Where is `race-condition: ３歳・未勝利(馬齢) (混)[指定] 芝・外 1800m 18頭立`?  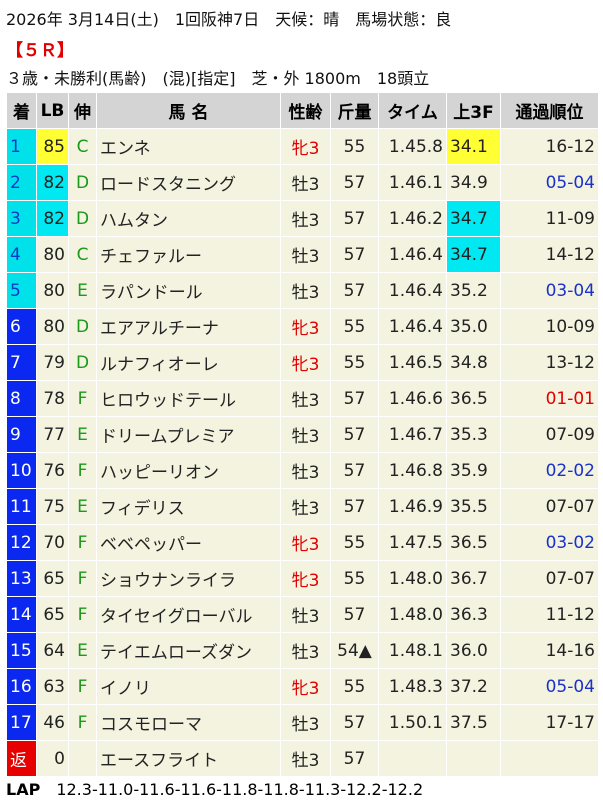 race-condition: ３歳・未勝利(馬齢) (混)[指定] 芝・外 1800m 18頭立 is located at coordinates (218, 78).